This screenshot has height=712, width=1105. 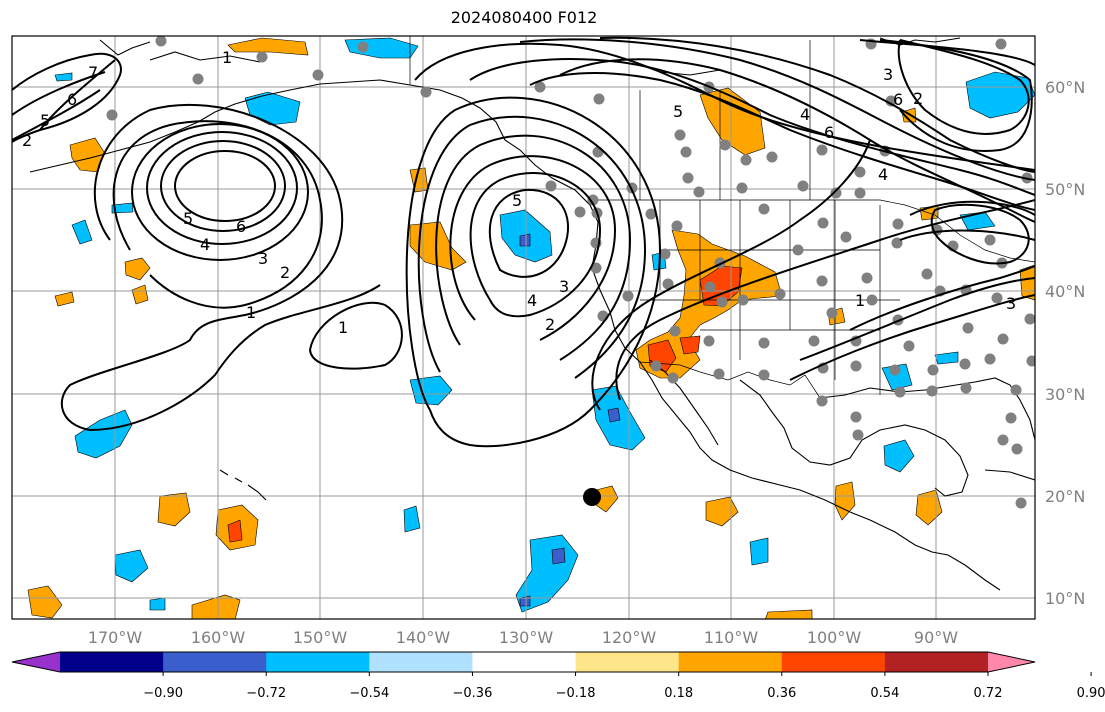 What do you see at coordinates (1011, 662) in the screenshot?
I see `colorbar-max-extension` at bounding box center [1011, 662].